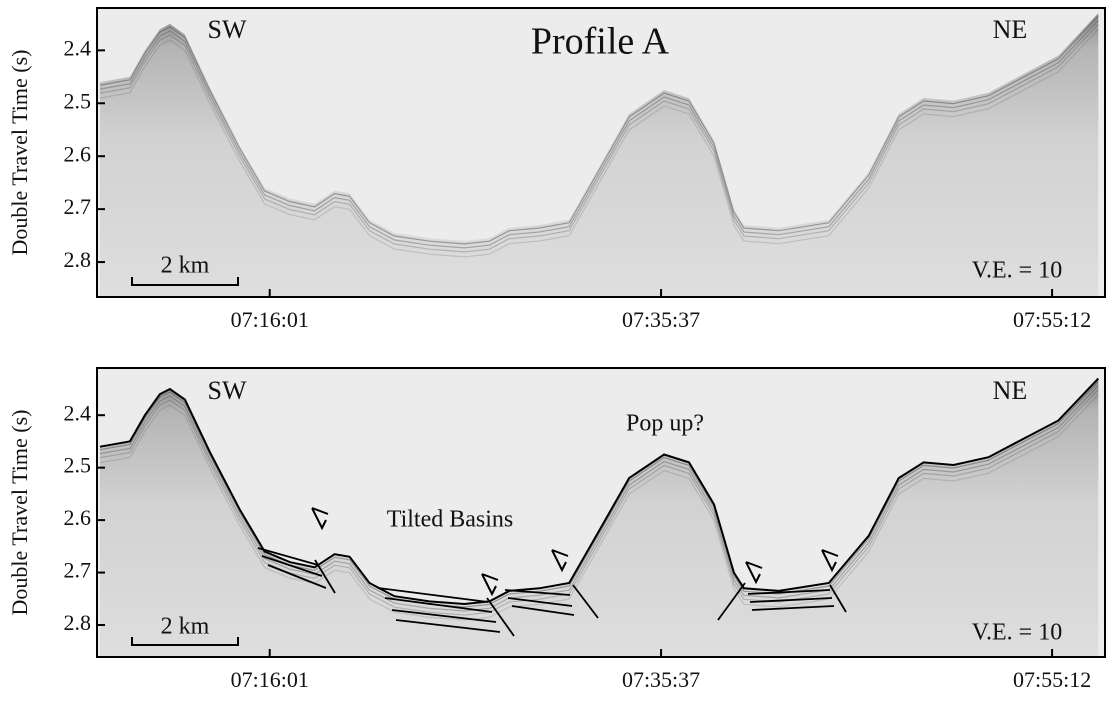  What do you see at coordinates (665, 424) in the screenshot?
I see `annotation: Pop up?` at bounding box center [665, 424].